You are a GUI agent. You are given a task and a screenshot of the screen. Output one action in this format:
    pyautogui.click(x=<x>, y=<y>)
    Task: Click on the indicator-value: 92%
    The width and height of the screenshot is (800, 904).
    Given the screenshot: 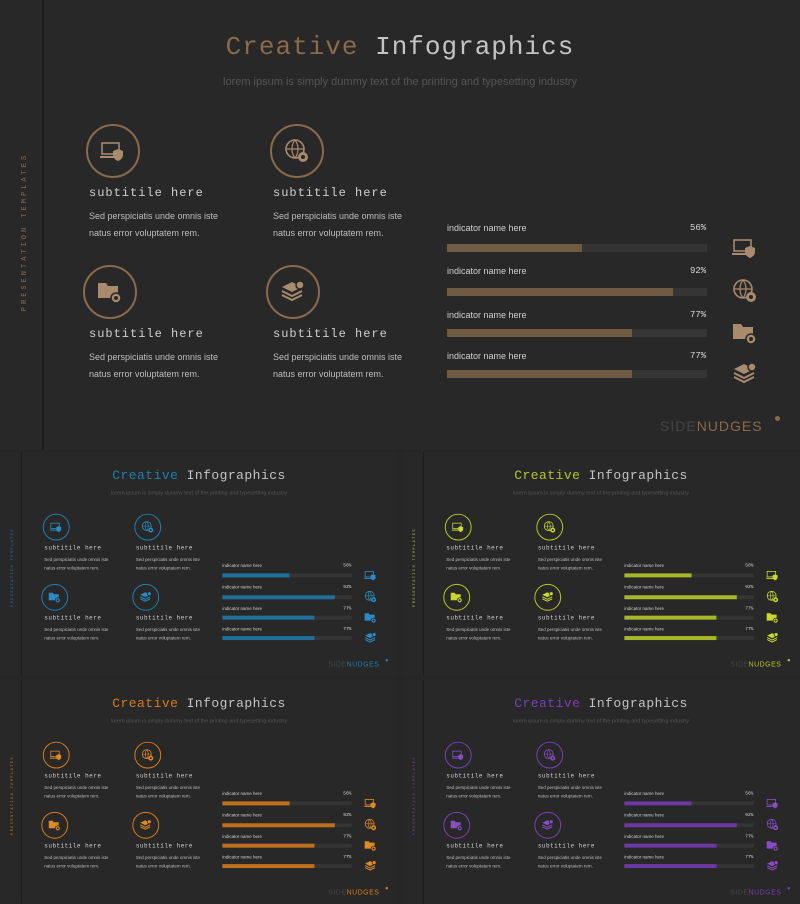 What is the action you would take?
    pyautogui.click(x=698, y=271)
    